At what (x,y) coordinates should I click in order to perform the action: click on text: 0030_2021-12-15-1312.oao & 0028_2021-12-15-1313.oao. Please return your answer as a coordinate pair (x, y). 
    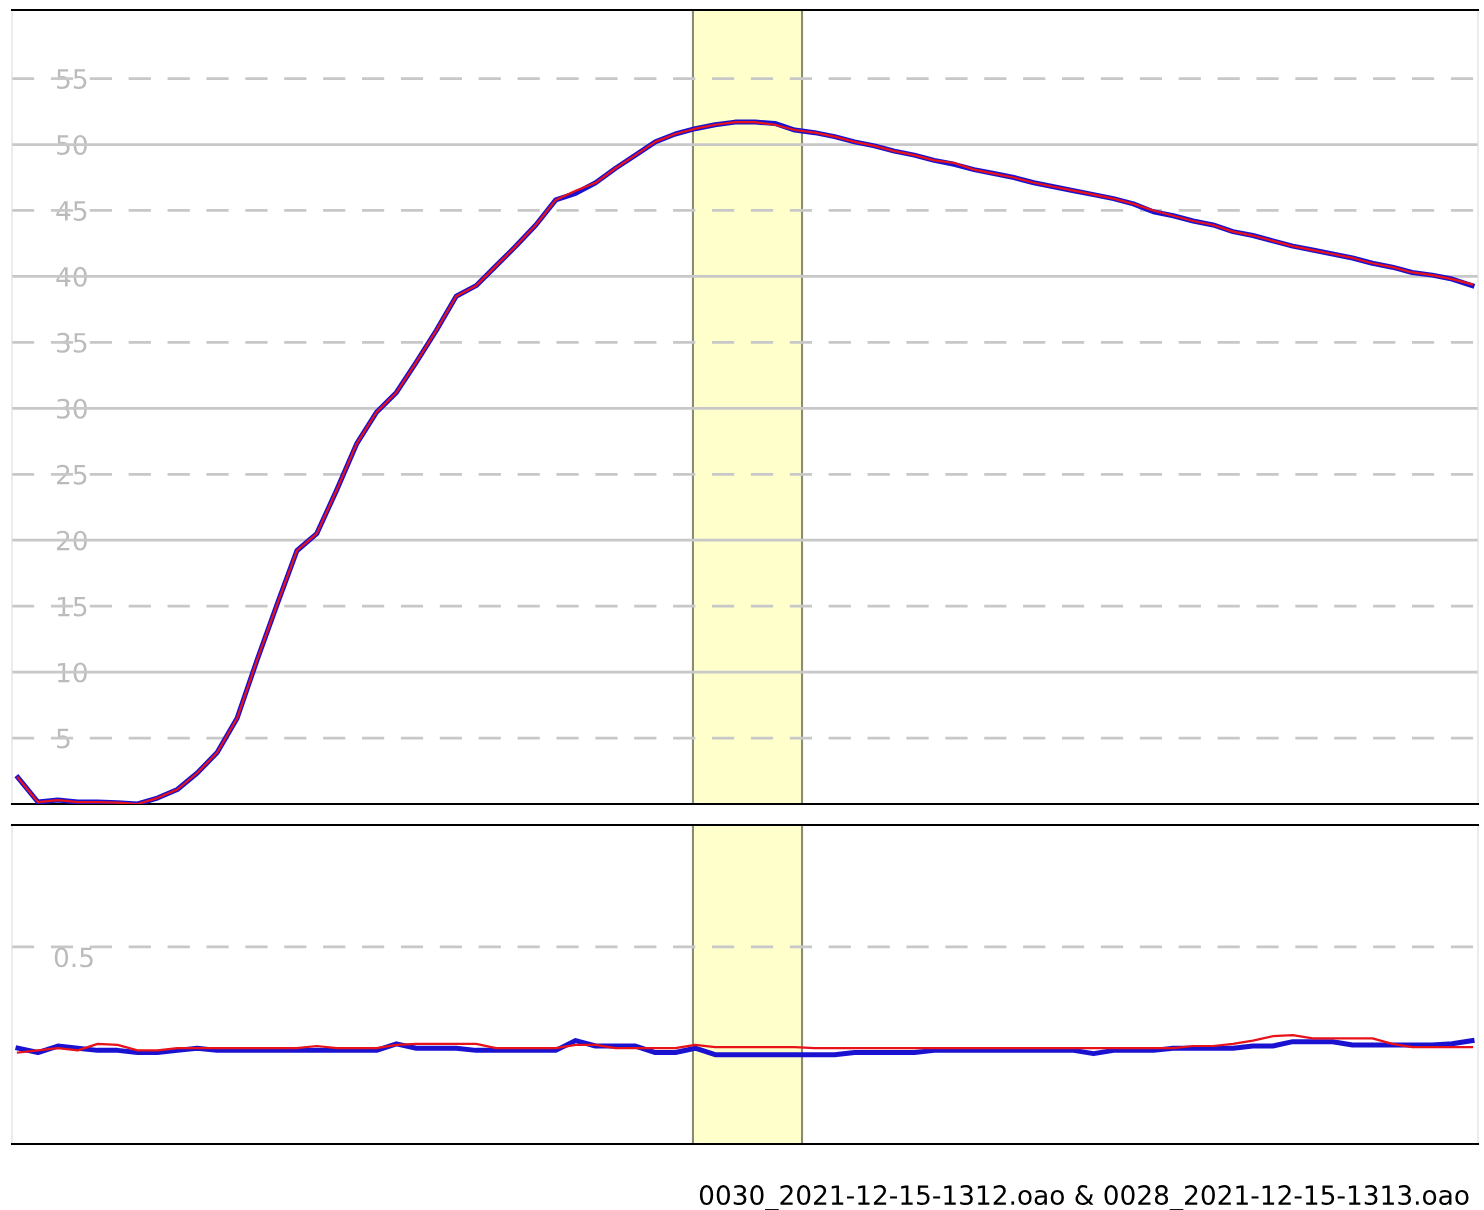
    Looking at the image, I should click on (1084, 1197).